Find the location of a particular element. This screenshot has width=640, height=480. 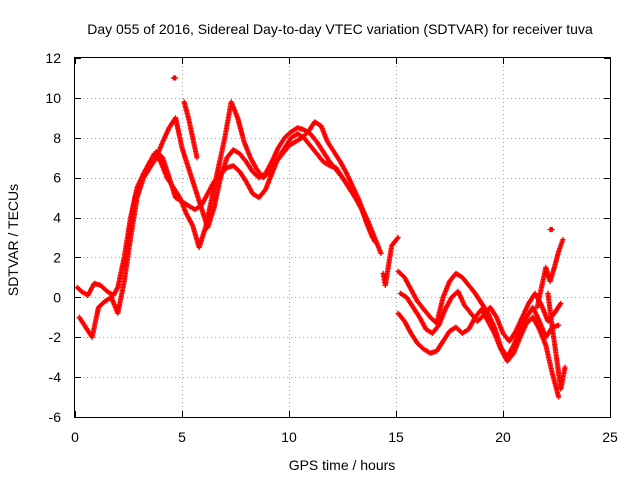

y-tick-label: -2 is located at coordinates (55, 337).